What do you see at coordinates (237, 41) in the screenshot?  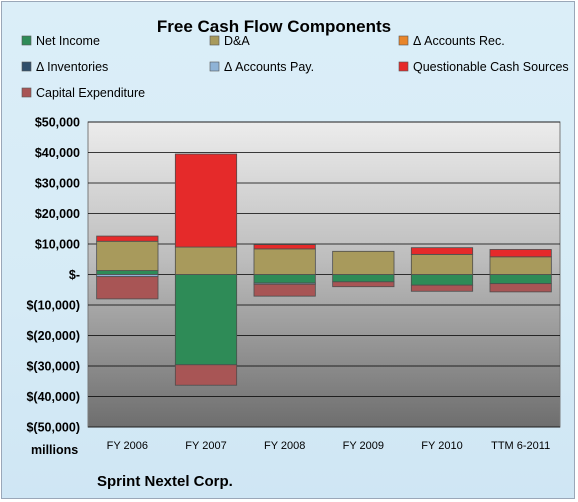 I see `legend-label: D&A` at bounding box center [237, 41].